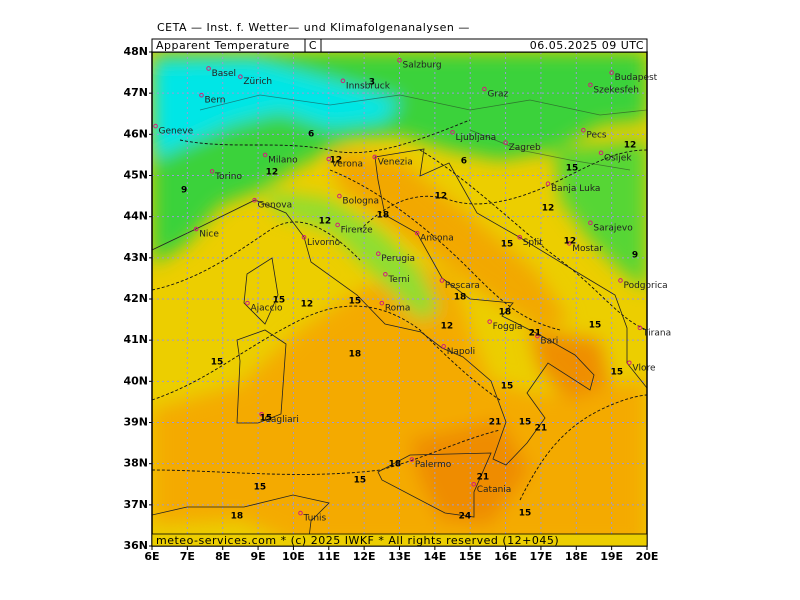  I want to click on lat-tick-label: 36N, so click(135, 545).